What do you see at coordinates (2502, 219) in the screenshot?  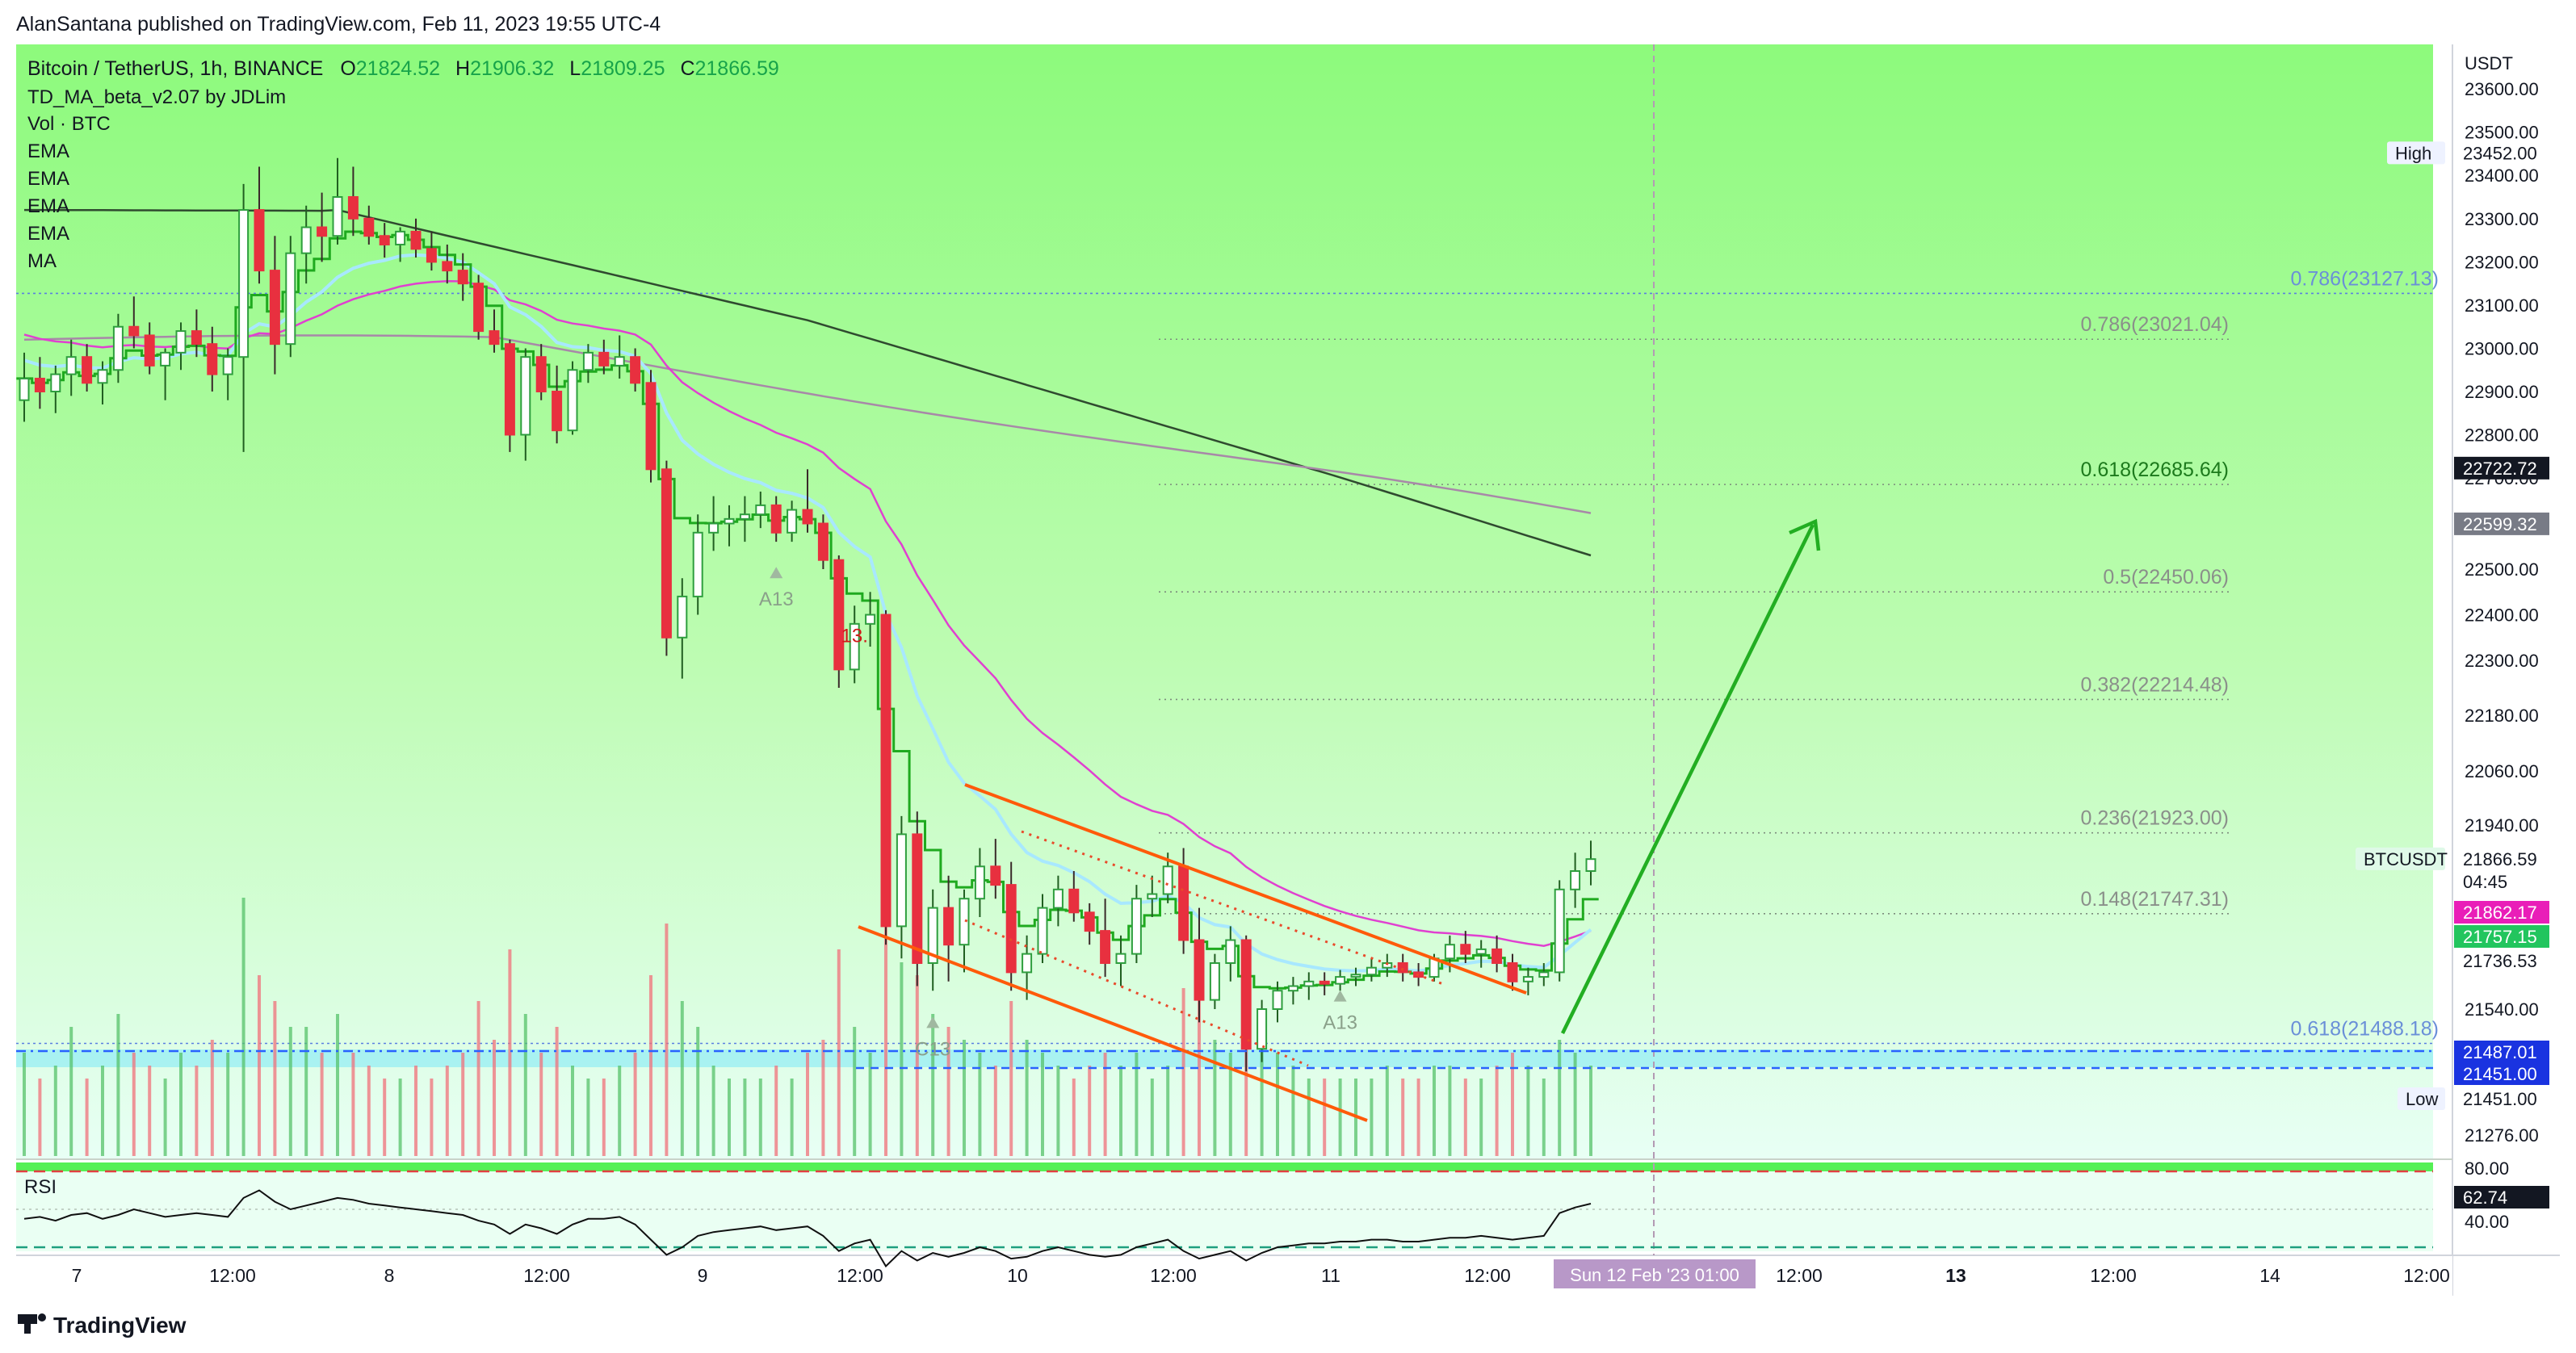 I see `price-tick-3: 23300.00` at bounding box center [2502, 219].